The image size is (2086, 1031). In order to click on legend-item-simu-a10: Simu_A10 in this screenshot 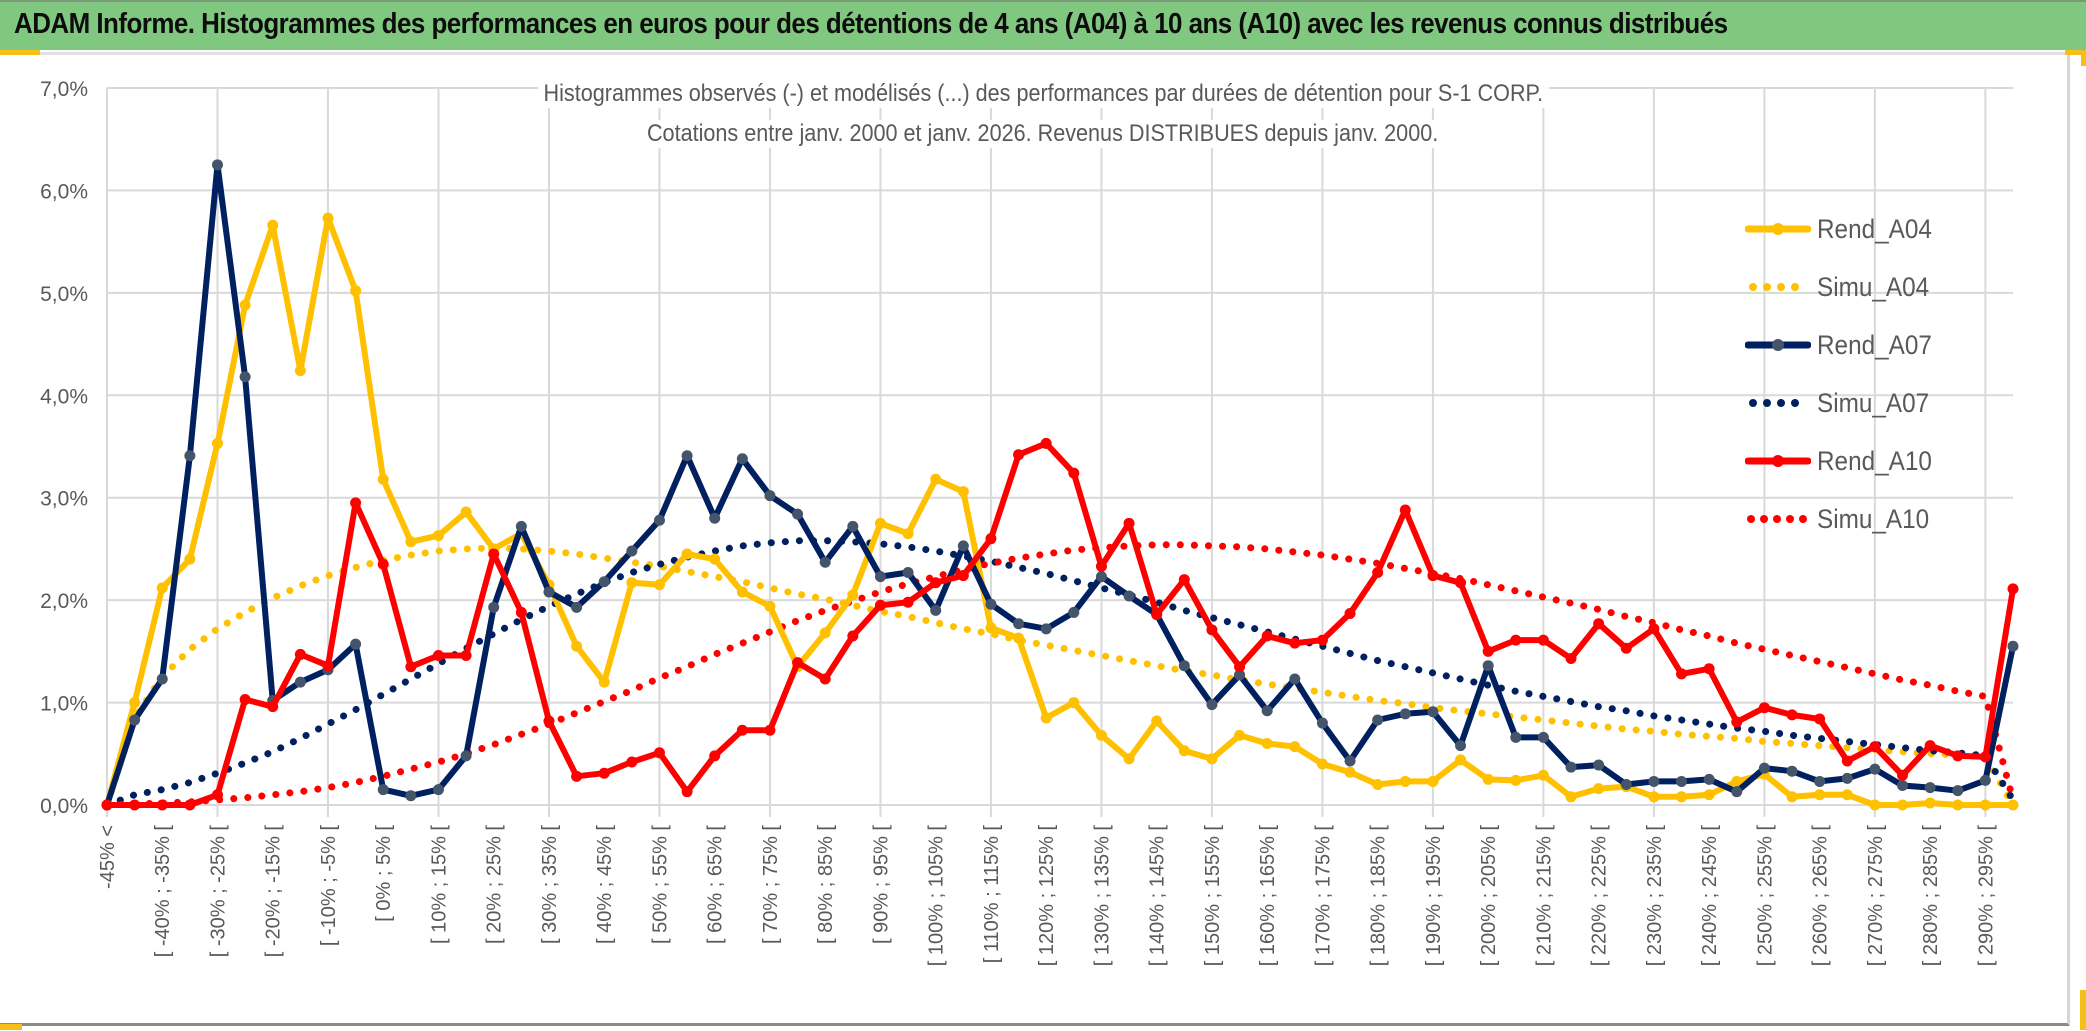, I will do `click(1860, 519)`.